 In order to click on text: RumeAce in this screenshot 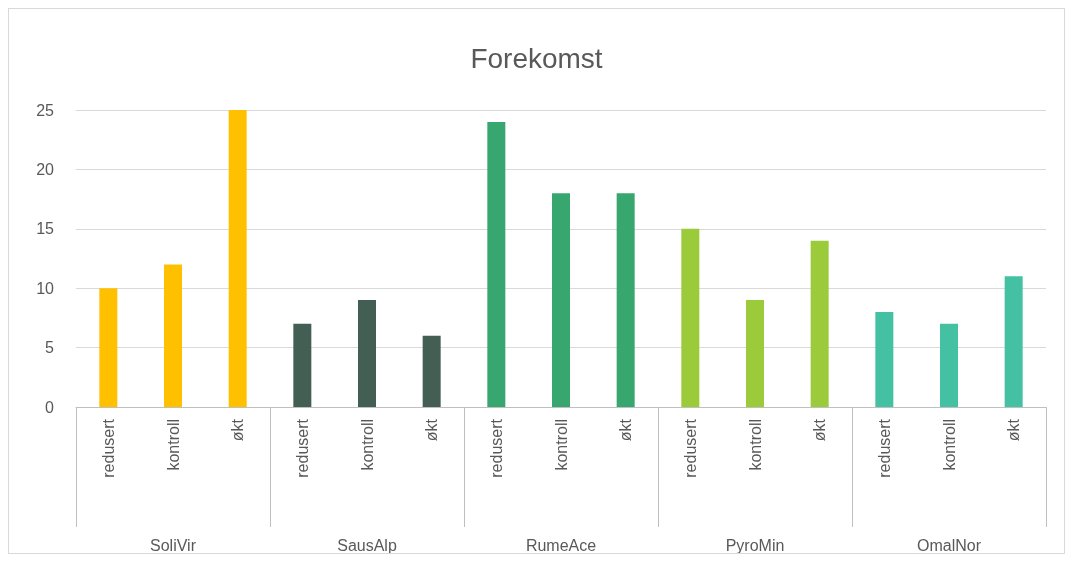, I will do `click(561, 545)`.